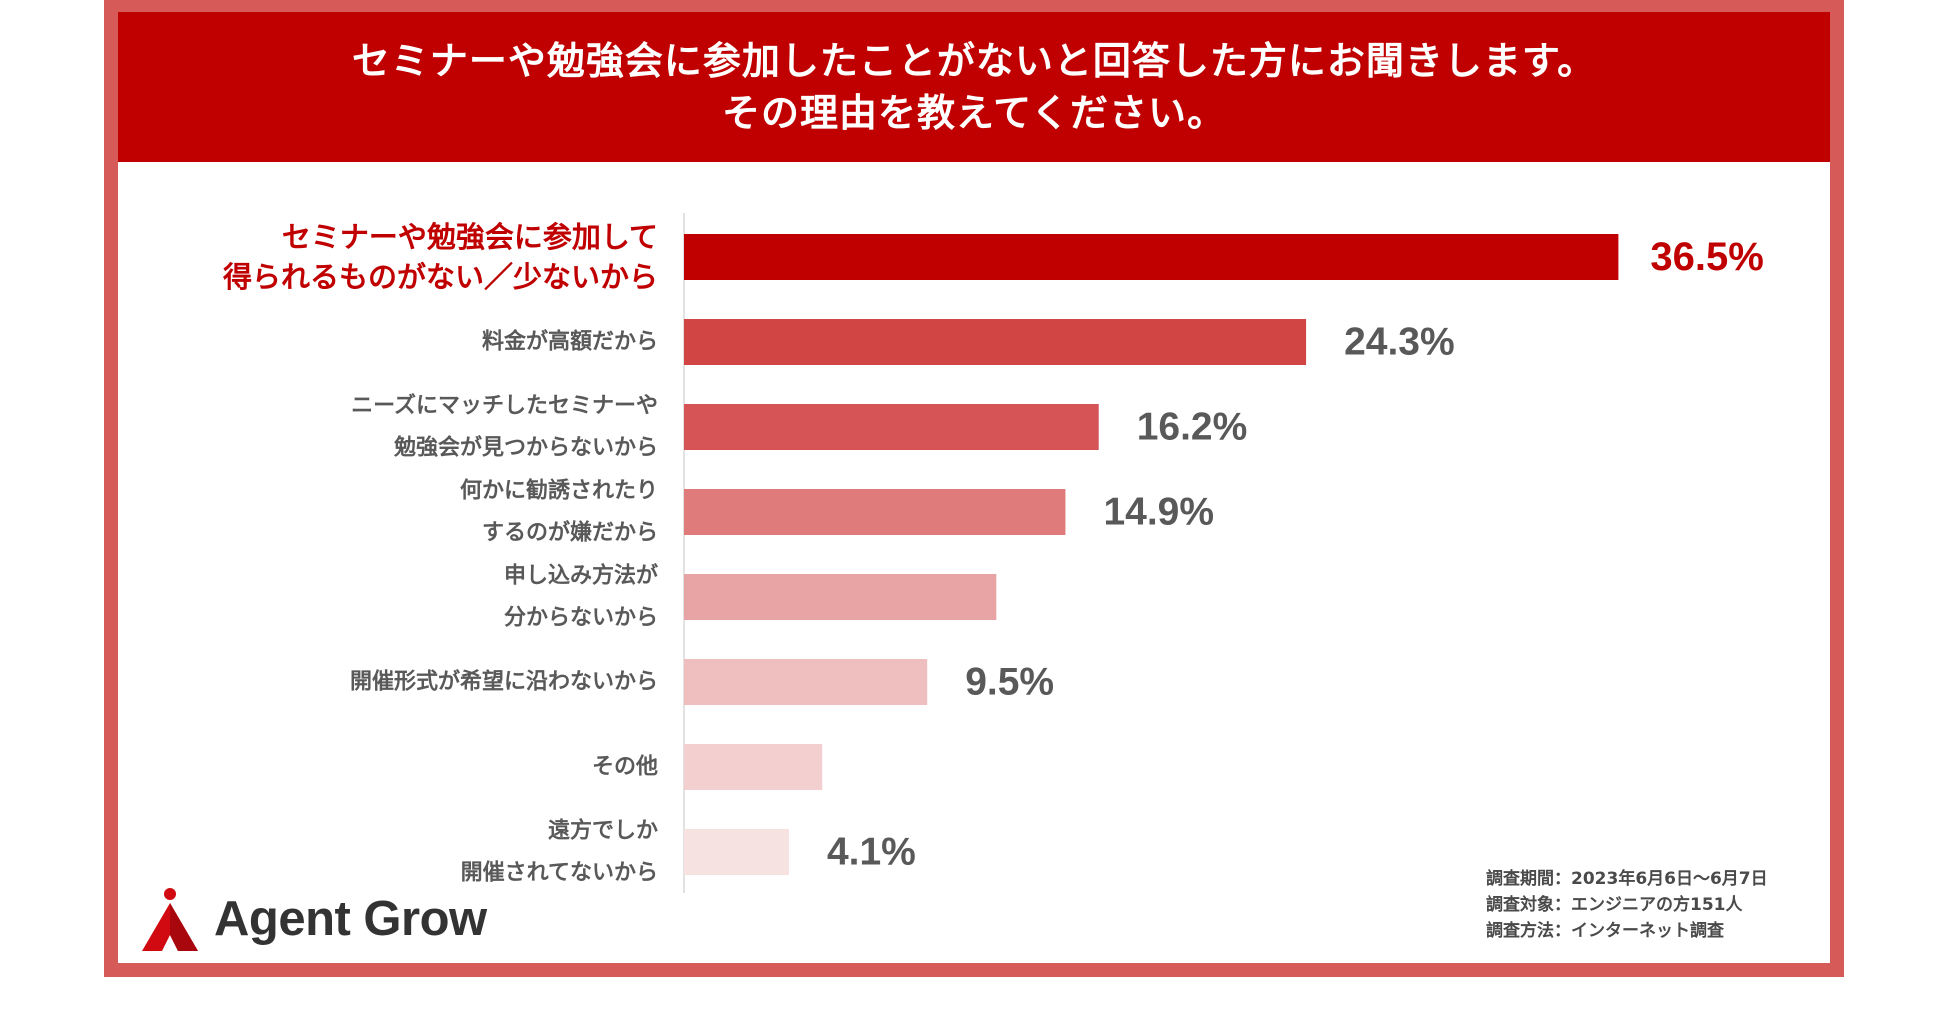 The width and height of the screenshot is (1950, 1015). What do you see at coordinates (1605, 931) in the screenshot?
I see `survey-method: 調査方法：インターネット調査` at bounding box center [1605, 931].